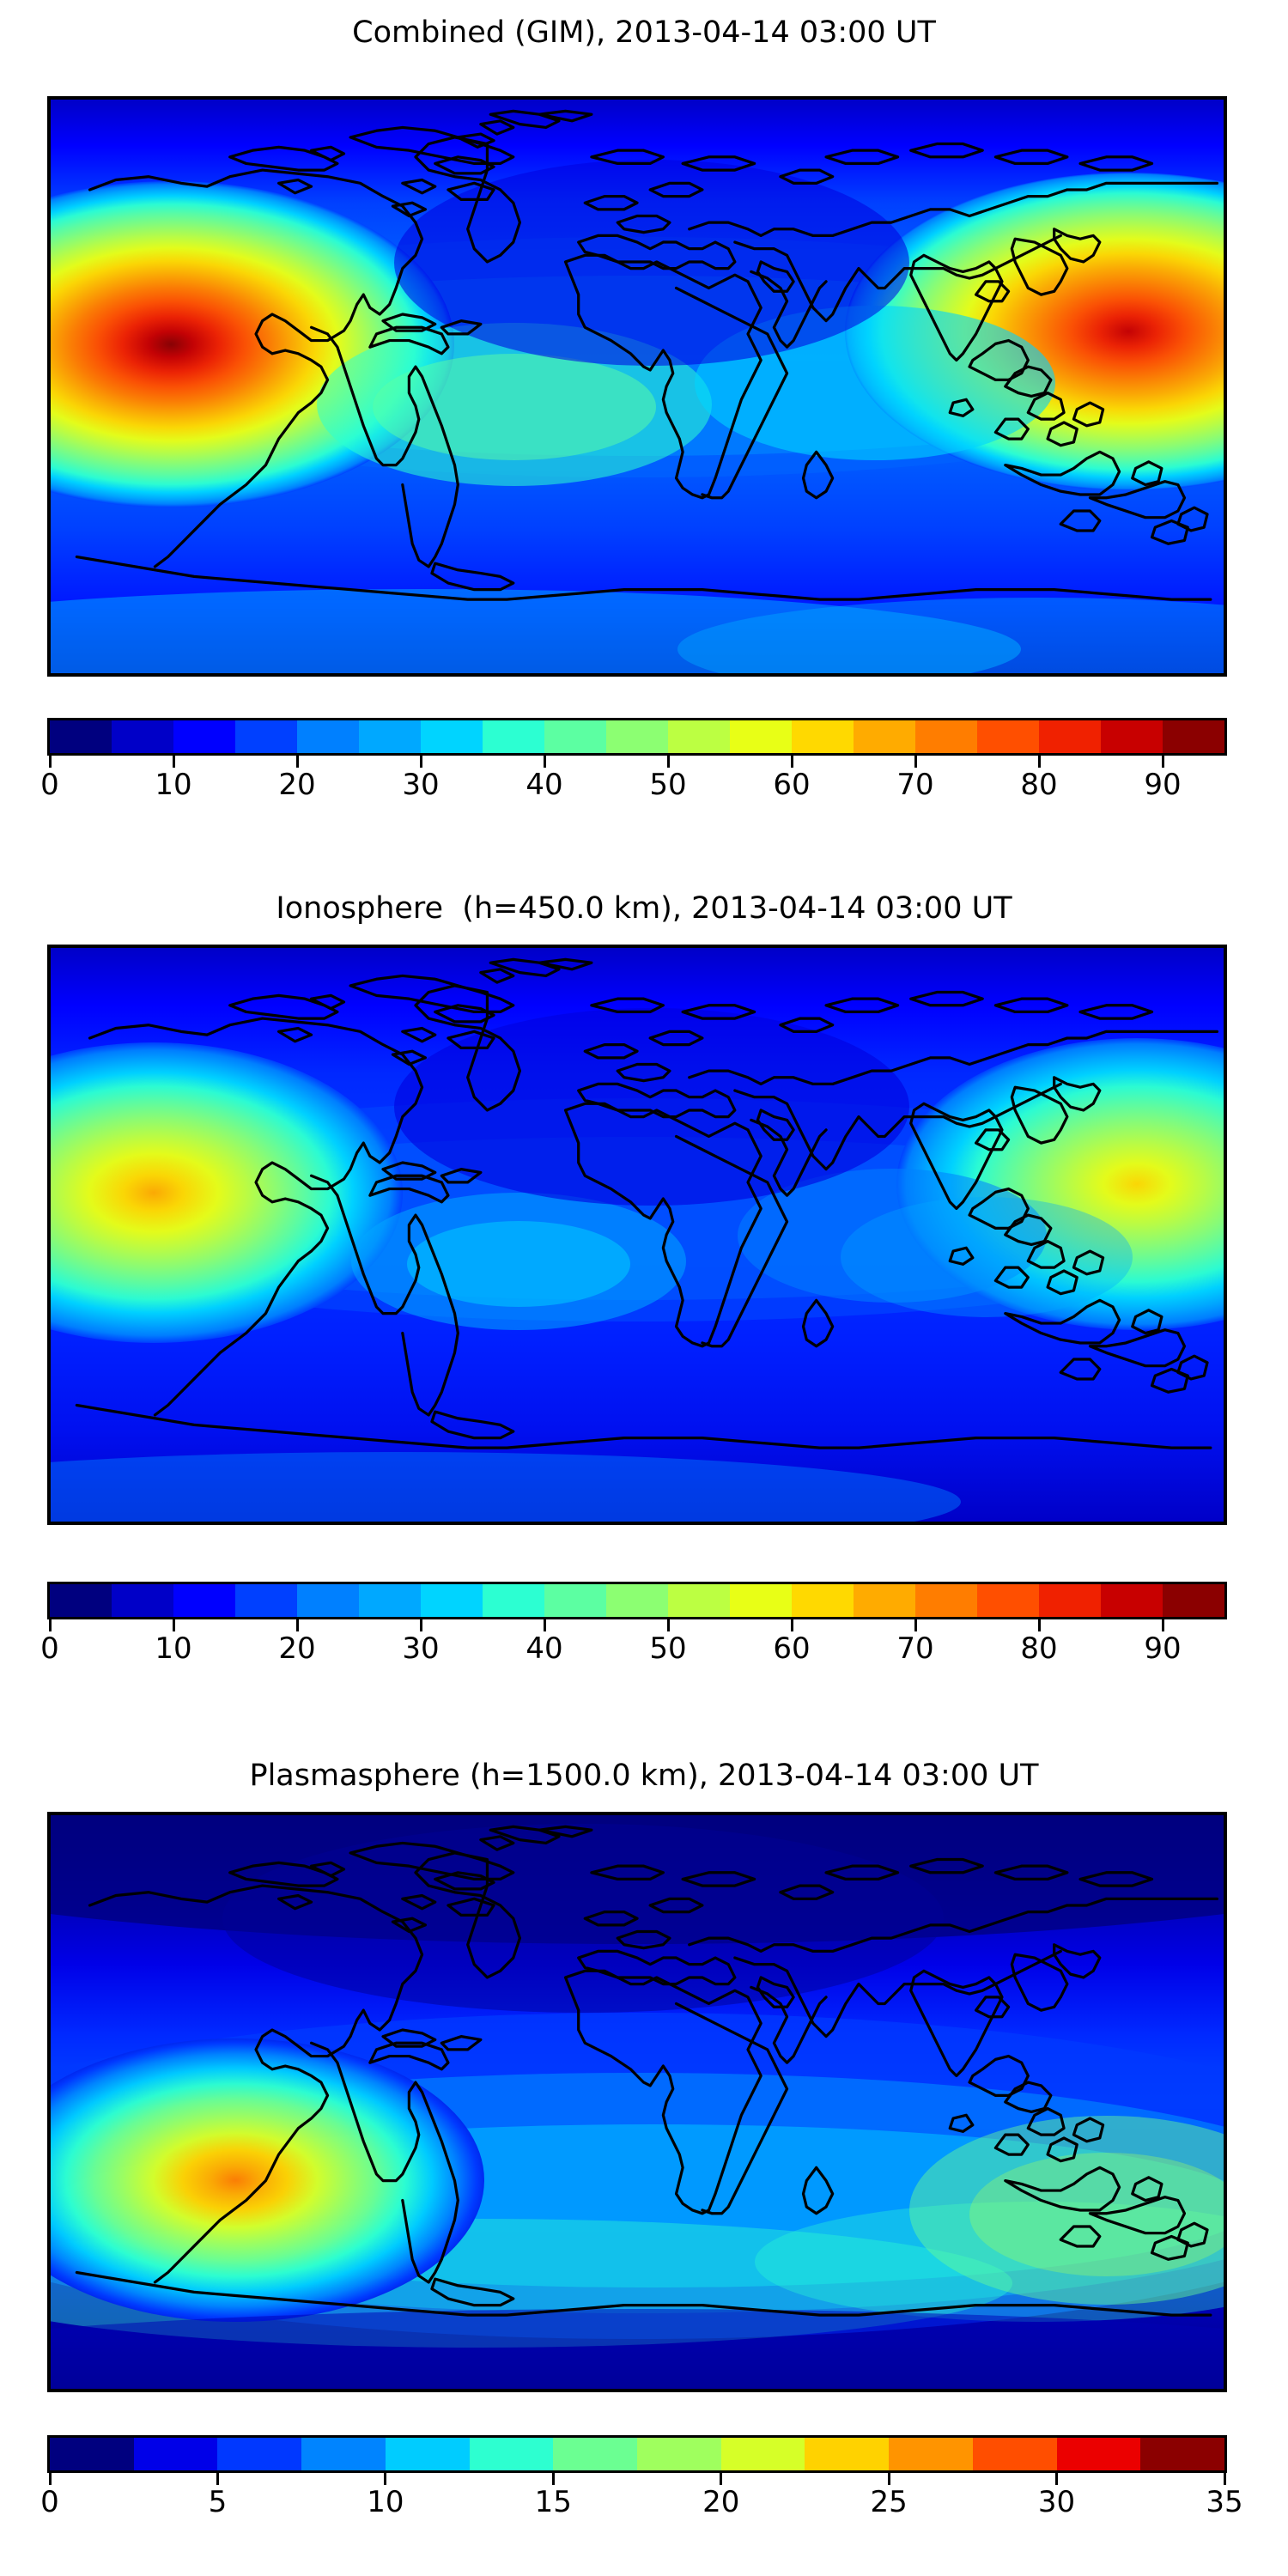 This screenshot has width=1288, height=2576. I want to click on colorbar-ionosphere: 0 10 20 30 40 50 60 70 80 90, so click(633, 1638).